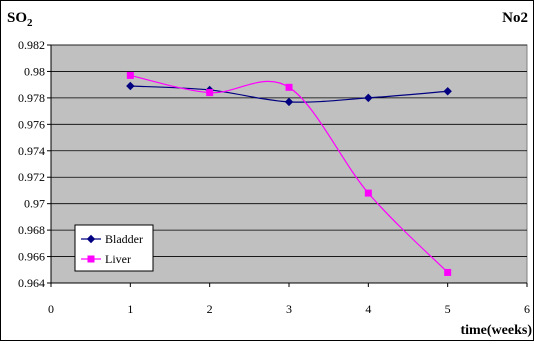 This screenshot has width=534, height=345. What do you see at coordinates (448, 309) in the screenshot?
I see `x-tick-label: 5` at bounding box center [448, 309].